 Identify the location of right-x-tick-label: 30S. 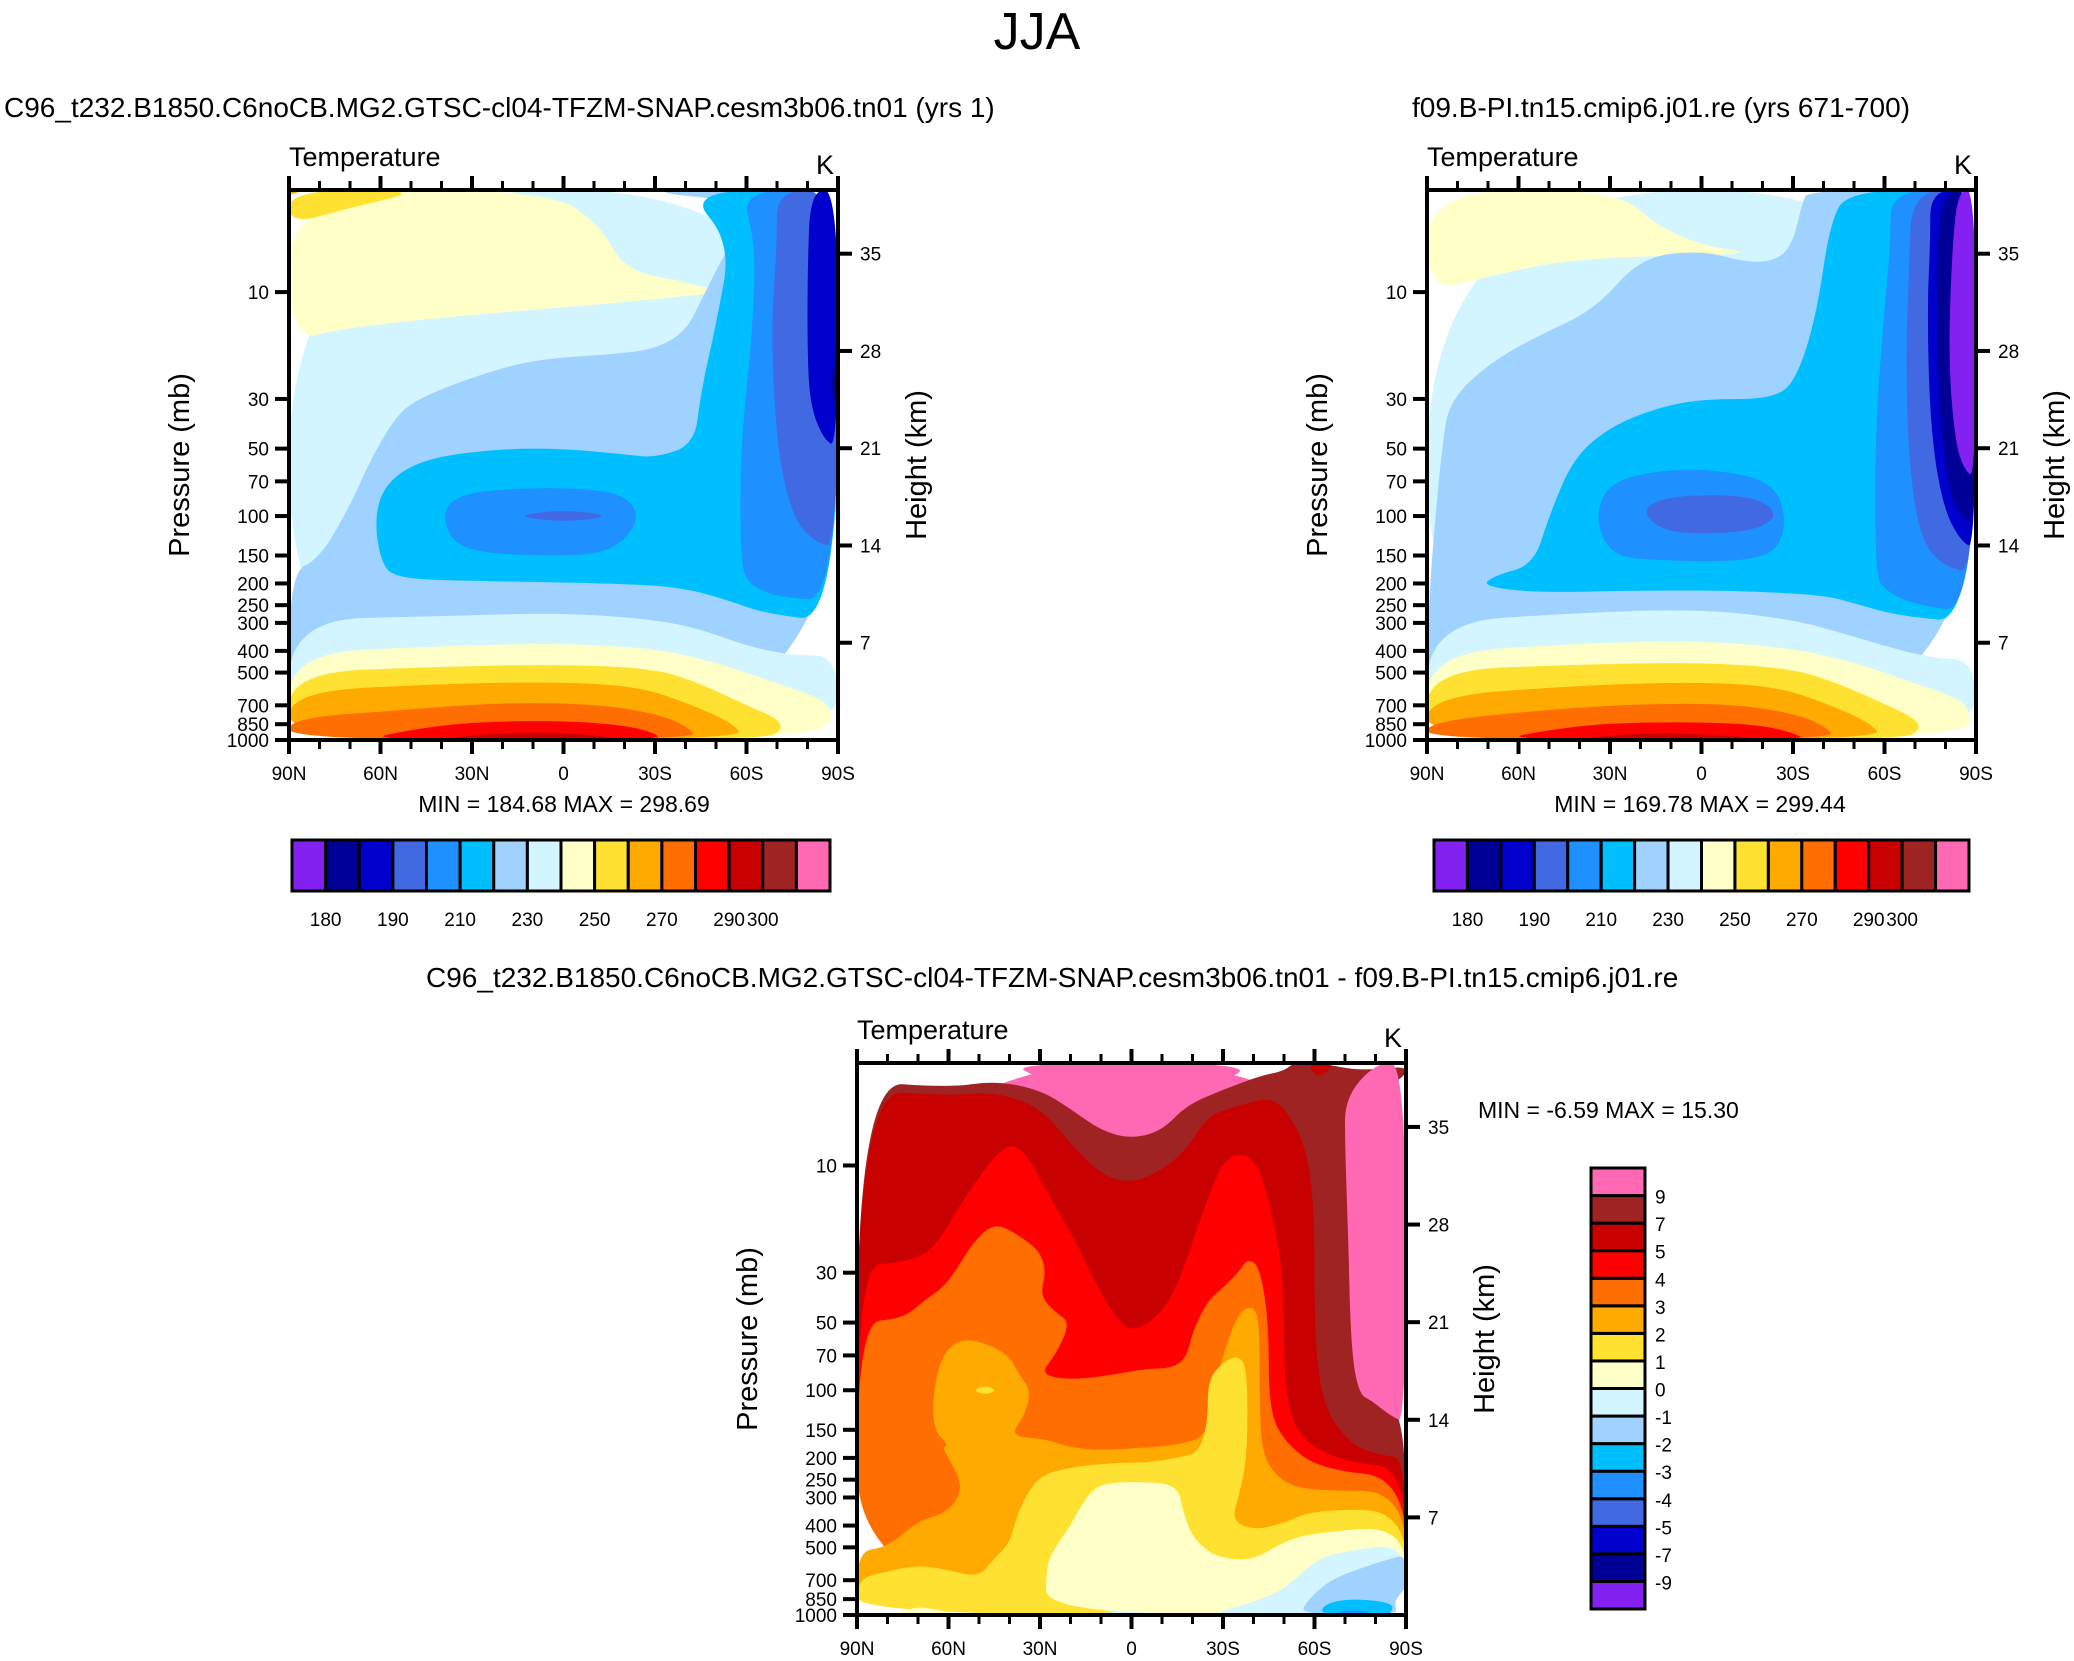
(1793, 774).